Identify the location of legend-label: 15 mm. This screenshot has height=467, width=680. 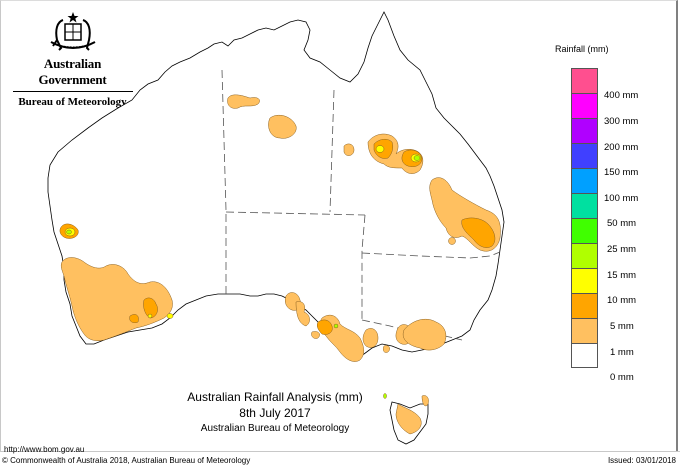
(622, 275).